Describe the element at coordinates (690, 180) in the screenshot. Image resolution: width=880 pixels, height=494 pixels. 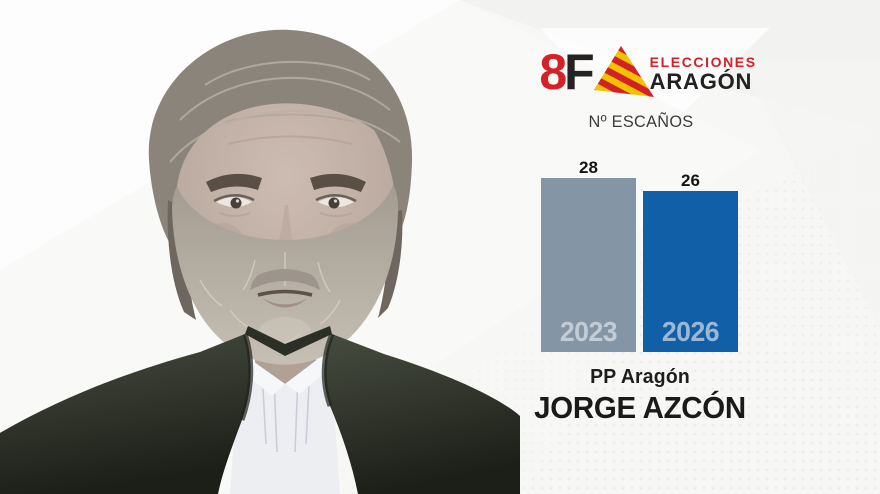
I see `bar-value-2026: 26` at that location.